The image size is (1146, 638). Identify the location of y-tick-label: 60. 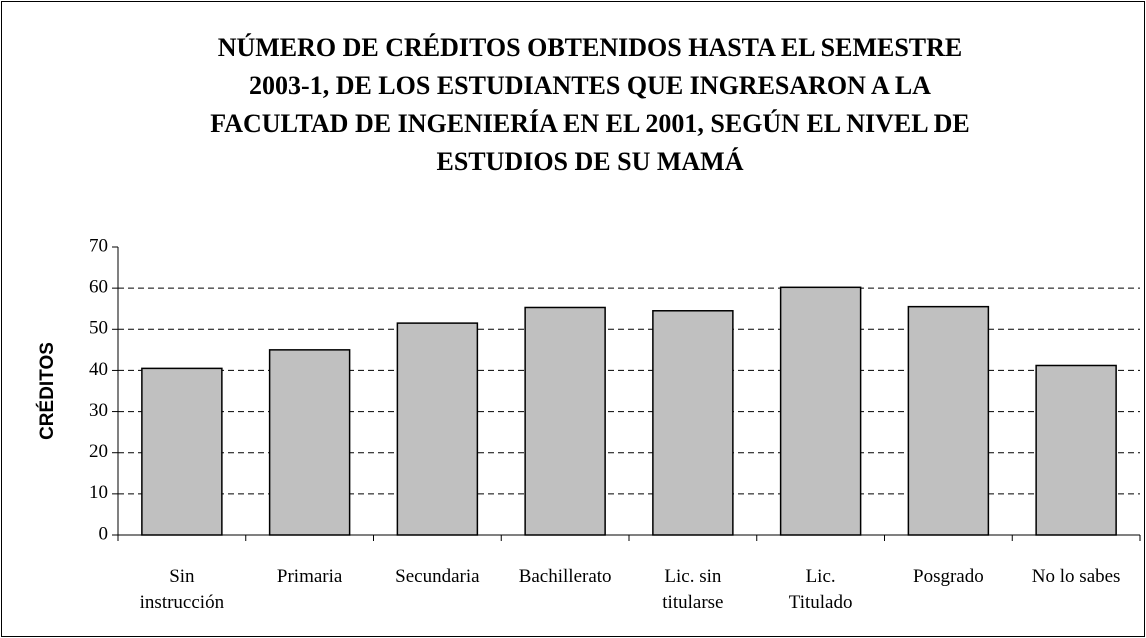
(98, 287).